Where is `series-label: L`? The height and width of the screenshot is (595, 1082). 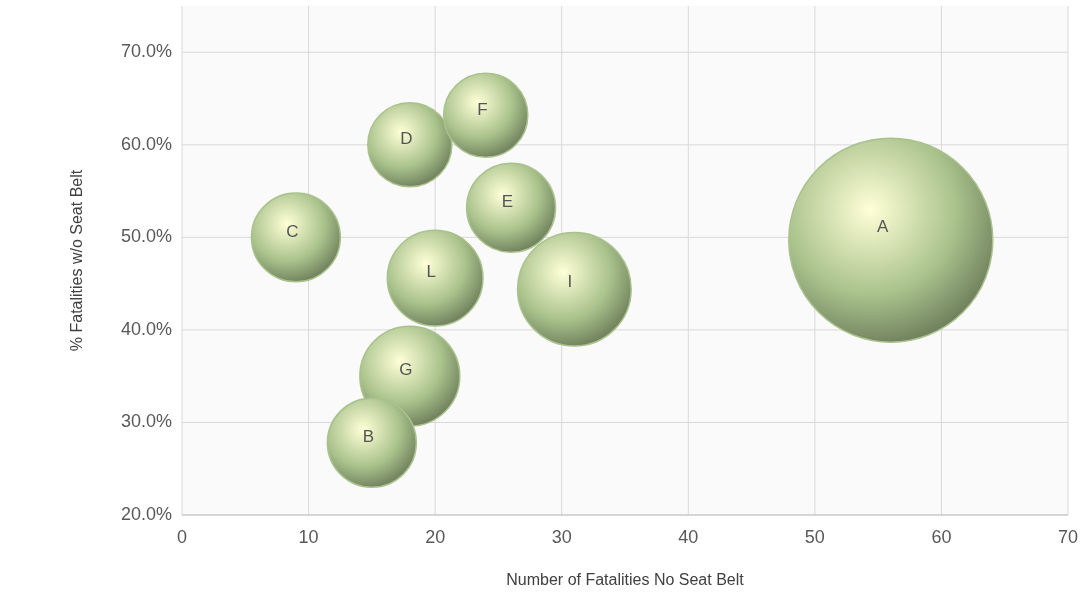 series-label: L is located at coordinates (431, 271).